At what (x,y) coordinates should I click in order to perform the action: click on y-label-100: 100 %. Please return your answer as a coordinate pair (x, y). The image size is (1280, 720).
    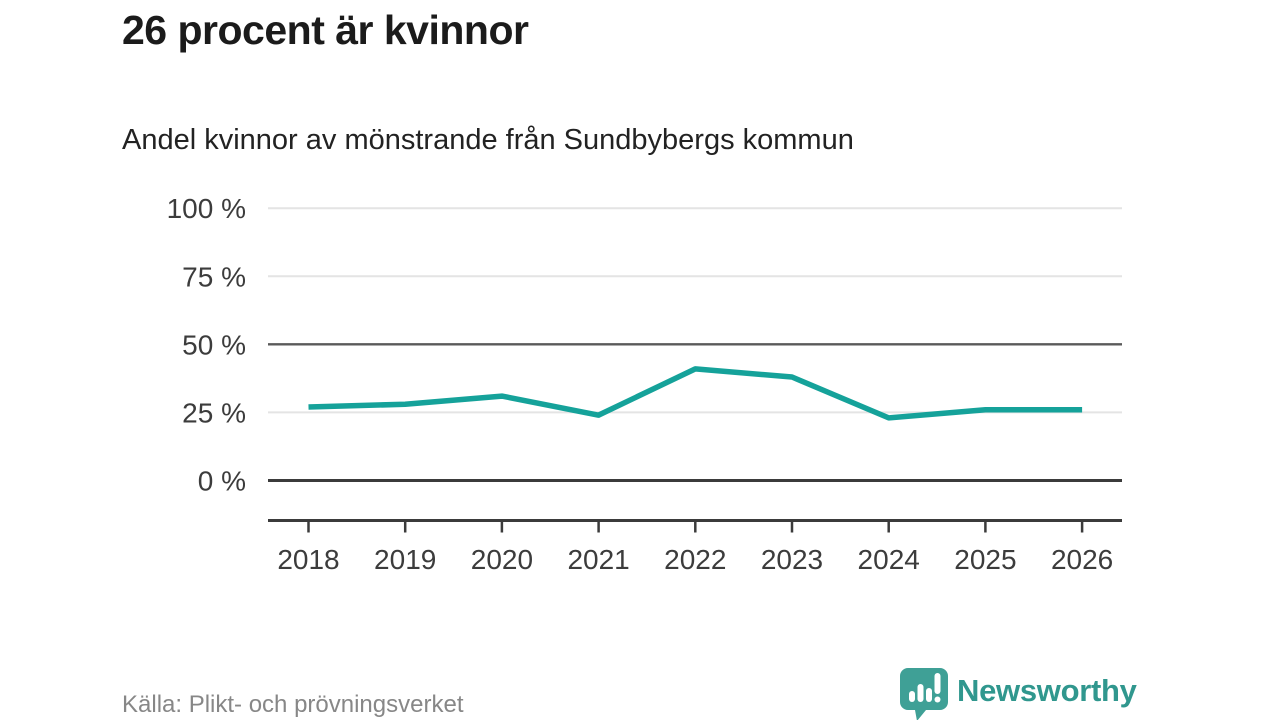
    Looking at the image, I should click on (206, 208).